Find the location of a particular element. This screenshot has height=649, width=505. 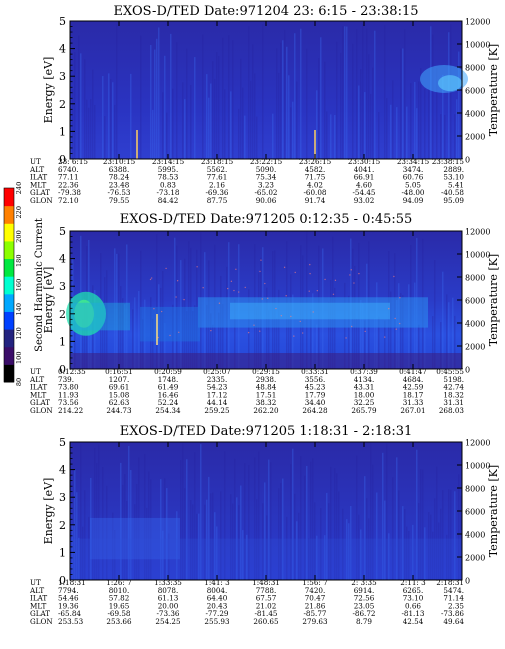

colorbar-tick-label: 140 is located at coordinates (19, 309).